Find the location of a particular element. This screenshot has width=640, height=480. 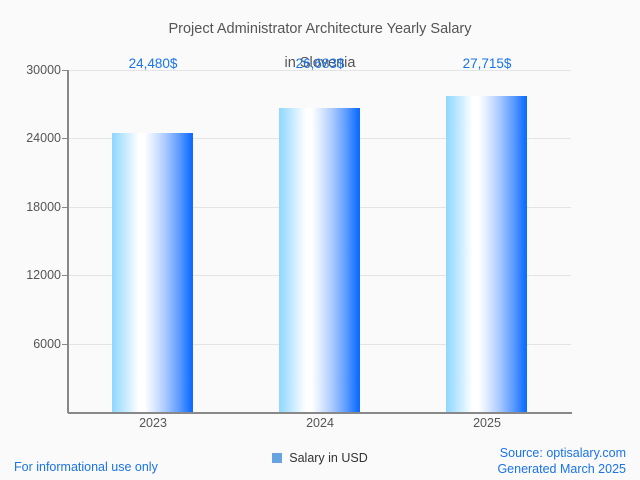

x-tick-label-2024: 2024 is located at coordinates (320, 423).